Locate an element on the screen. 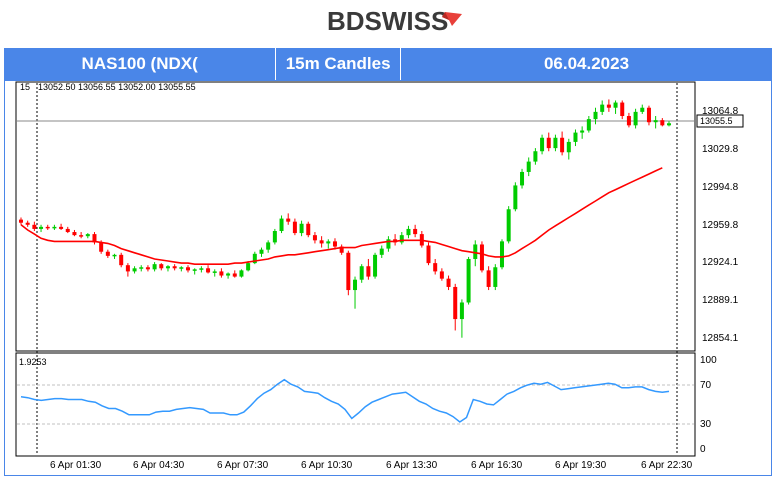 The height and width of the screenshot is (480, 780). oscillator-group is located at coordinates (345, 400).